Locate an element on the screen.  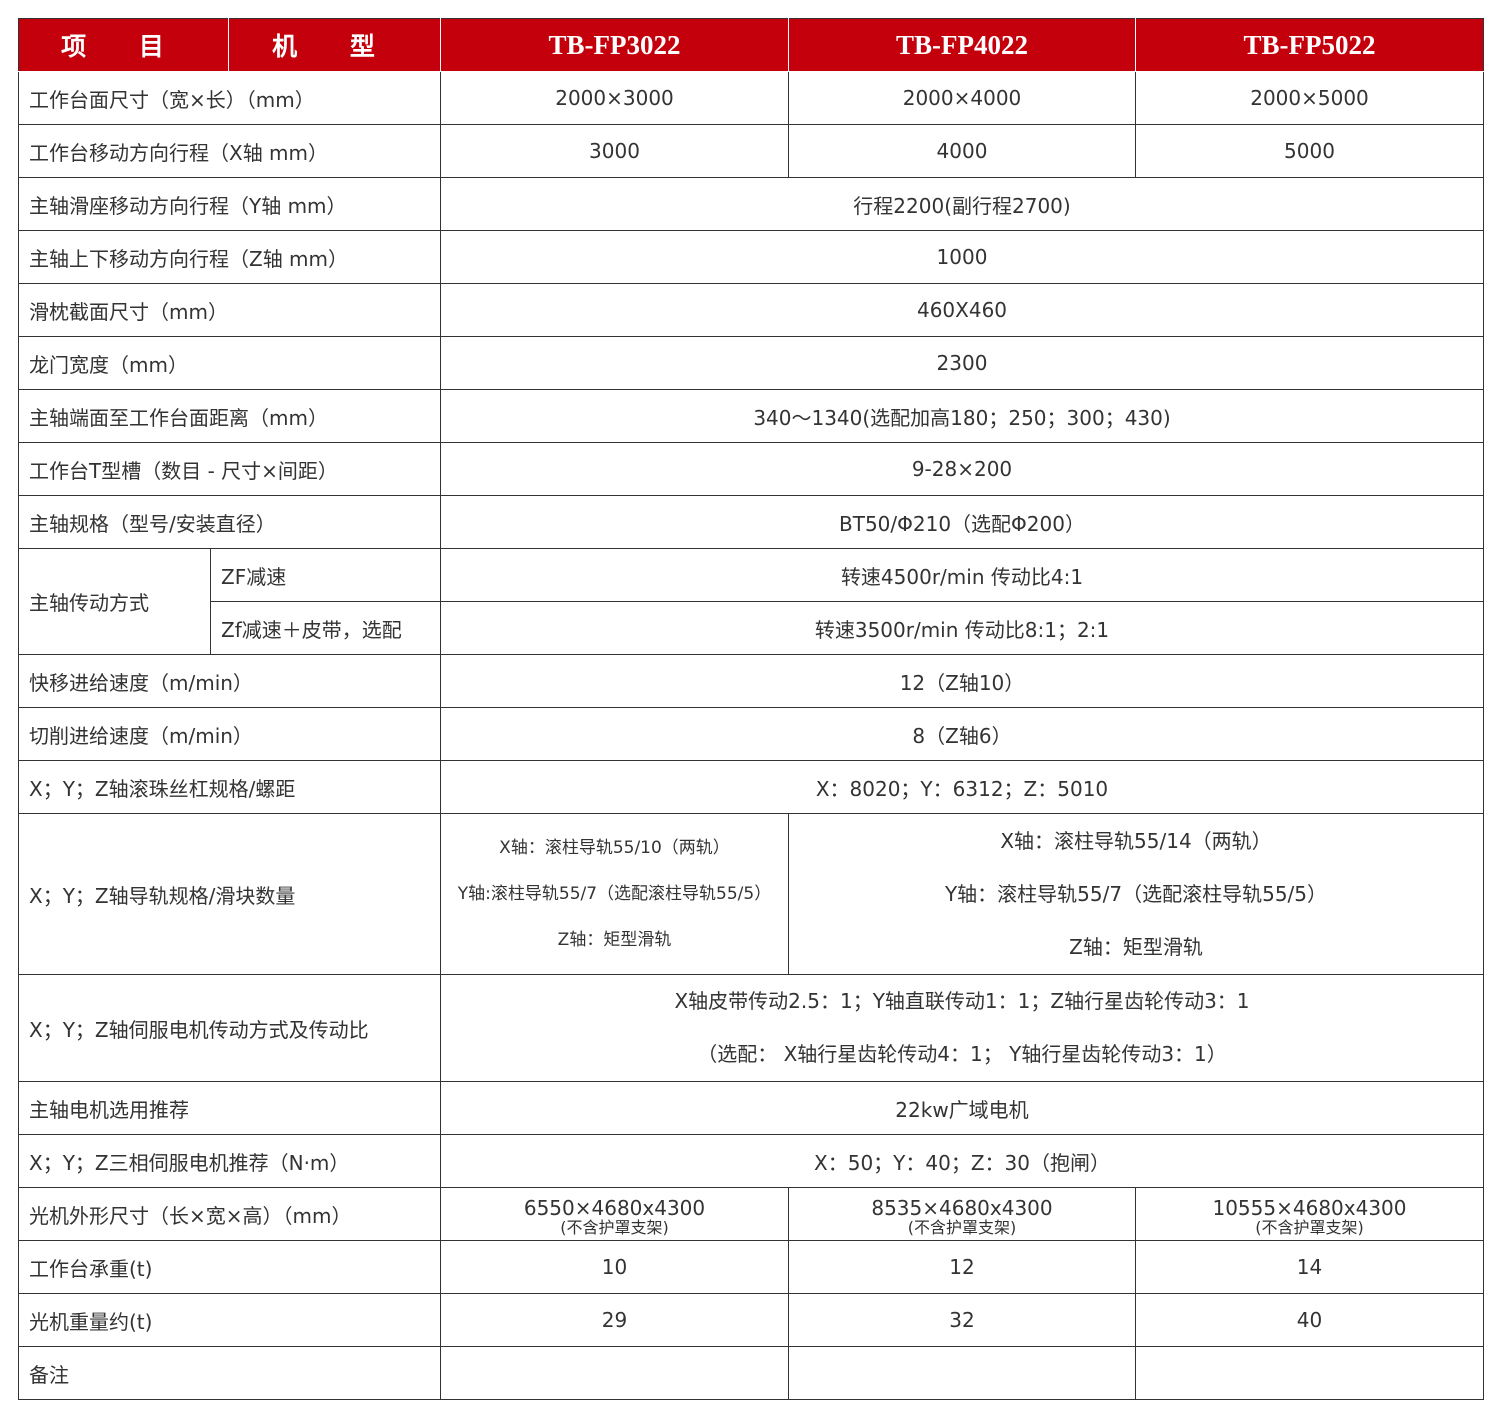
table-row: 主轴规格（型号/安装直径） BT50/Φ210（选配Φ200） is located at coordinates (751, 522).